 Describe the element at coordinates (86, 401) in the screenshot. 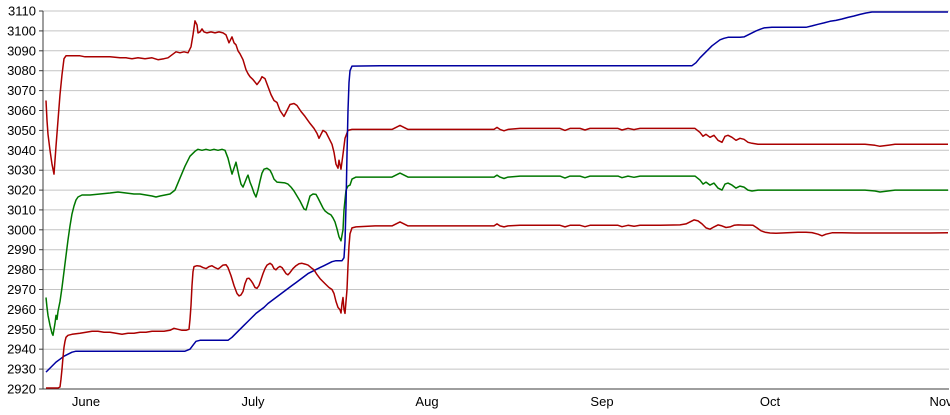

I see `x-tick-label: June` at that location.